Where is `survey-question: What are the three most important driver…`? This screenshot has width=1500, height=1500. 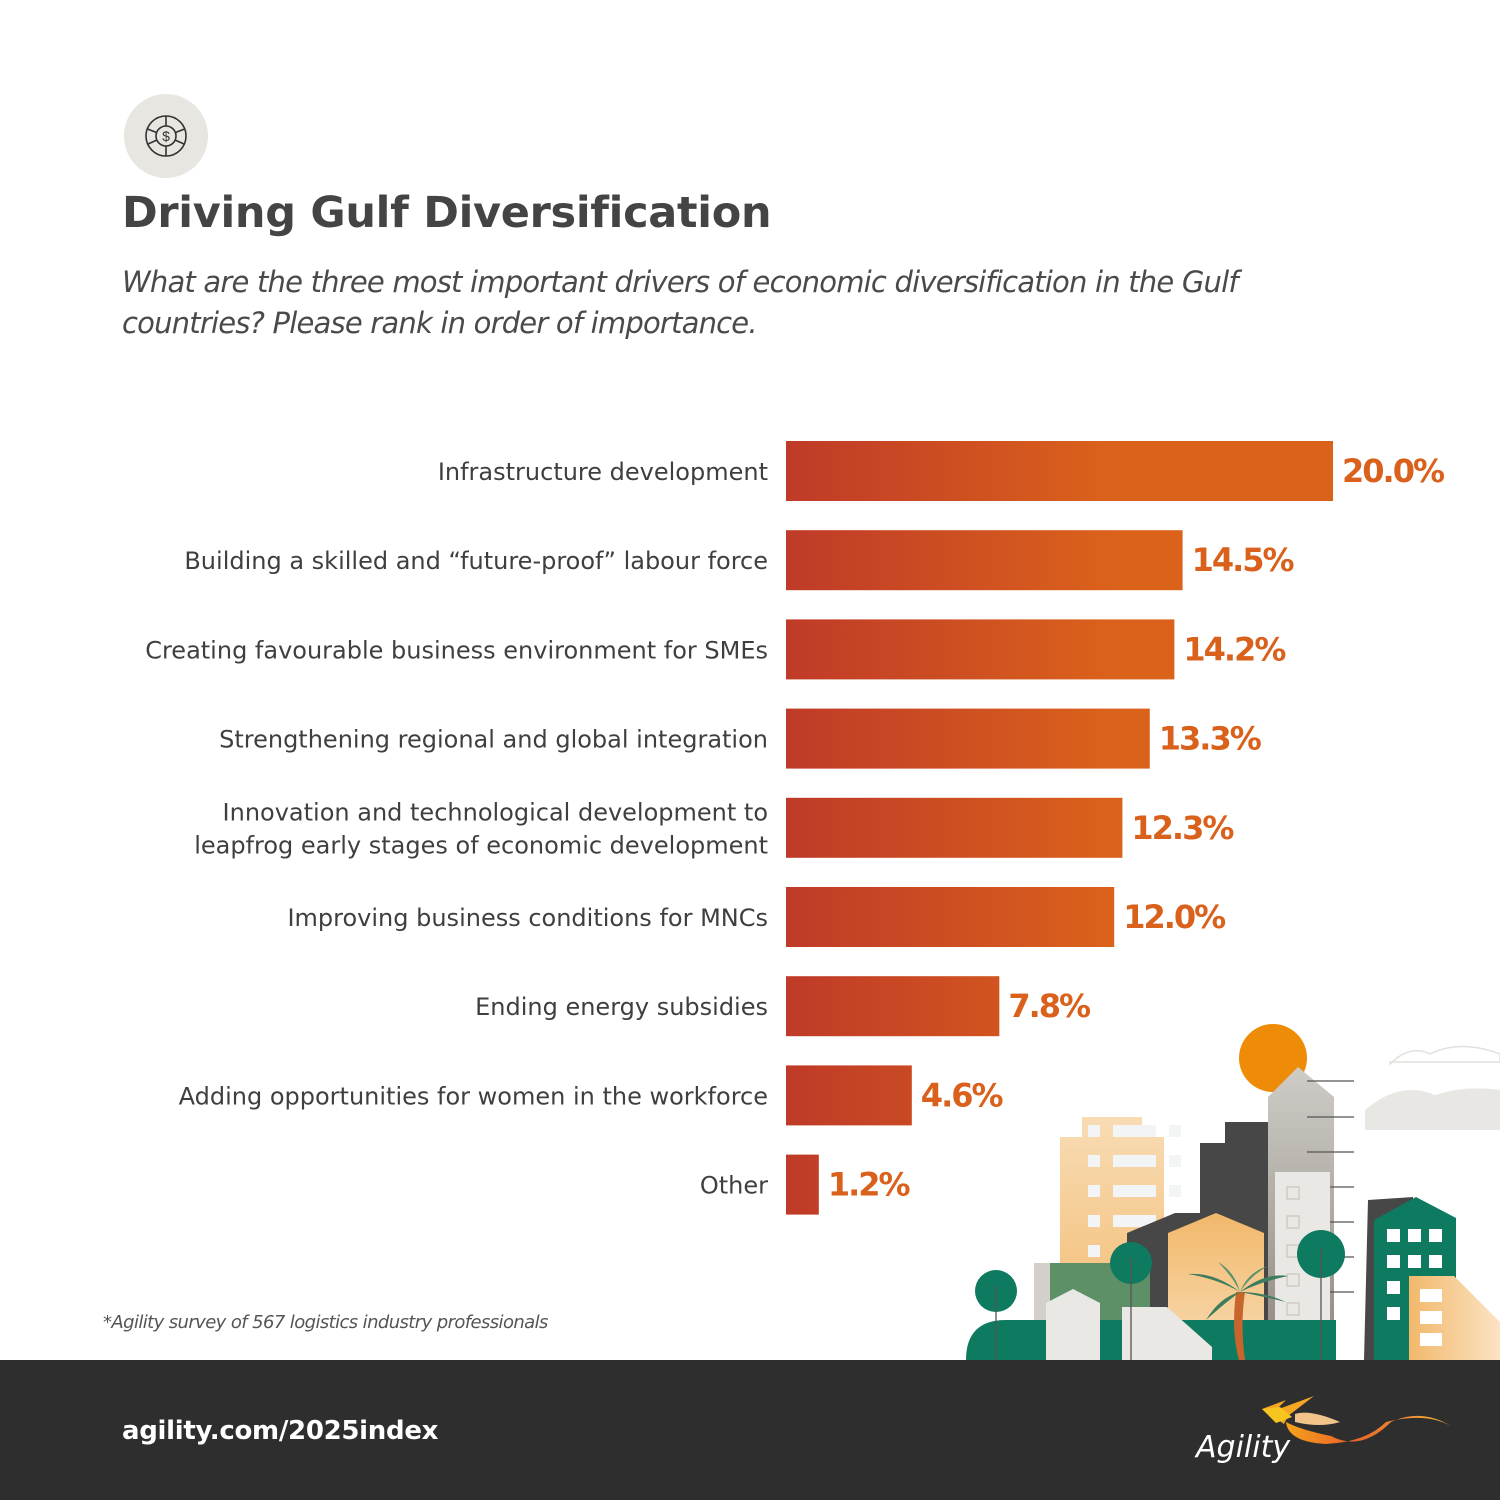 survey-question: What are the three most important driver… is located at coordinates (680, 302).